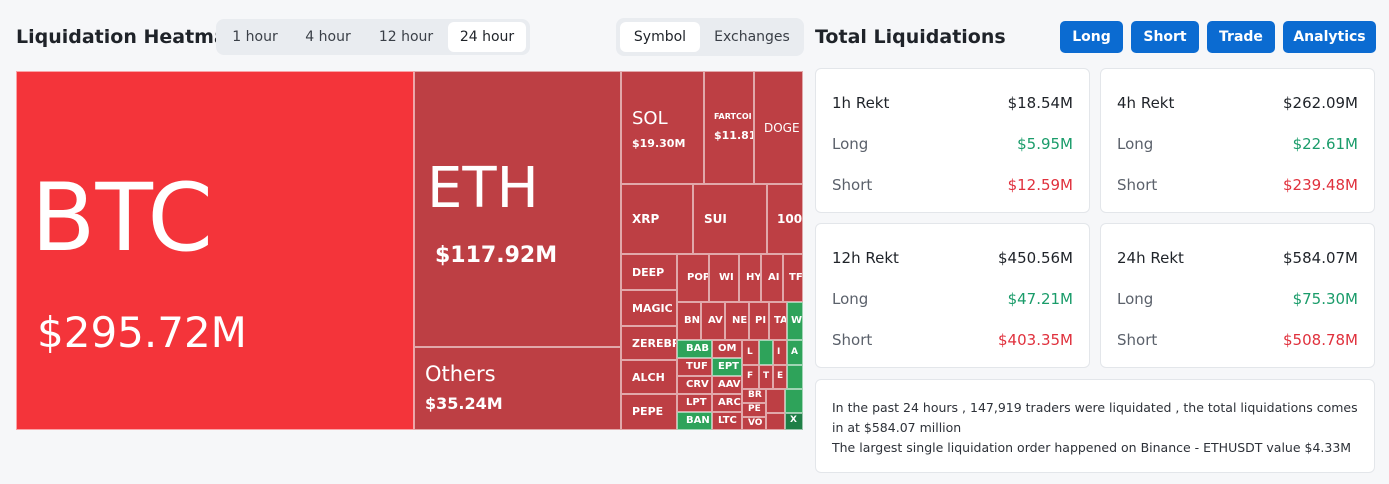 This screenshot has width=1389, height=484. I want to click on tile-x: X, so click(794, 421).